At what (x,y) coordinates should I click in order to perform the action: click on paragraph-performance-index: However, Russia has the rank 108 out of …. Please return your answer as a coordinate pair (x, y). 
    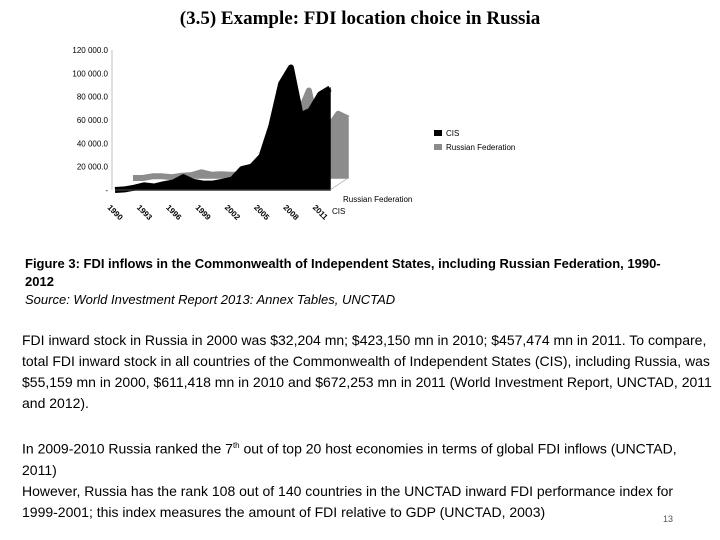
    Looking at the image, I should click on (348, 501).